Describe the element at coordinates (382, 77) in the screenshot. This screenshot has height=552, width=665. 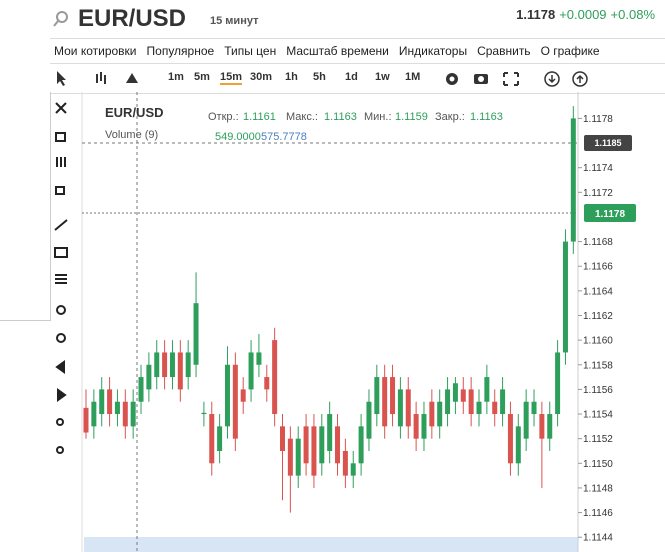
I see `interval-button: 1w` at that location.